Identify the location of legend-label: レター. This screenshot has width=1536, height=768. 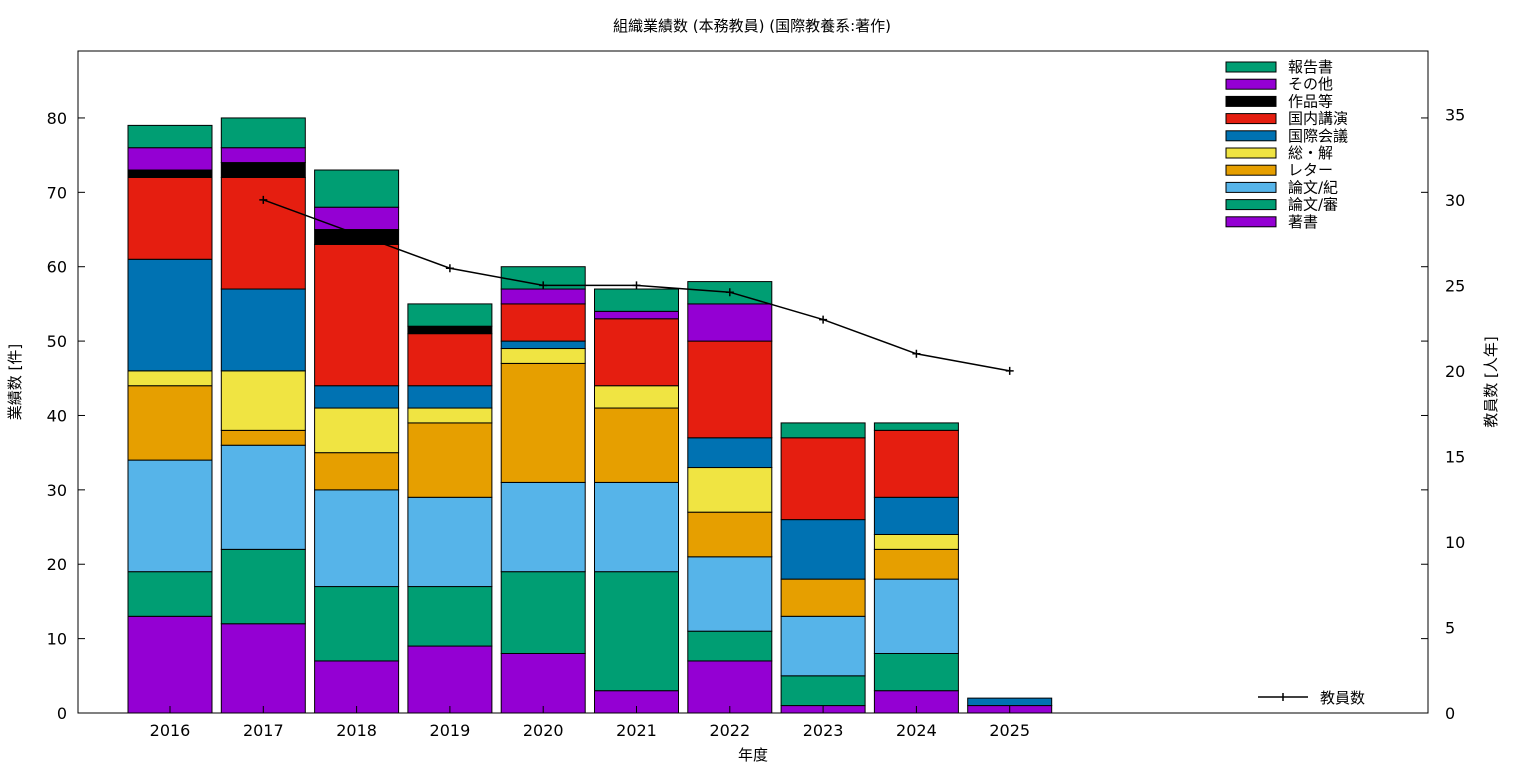
(1310, 170).